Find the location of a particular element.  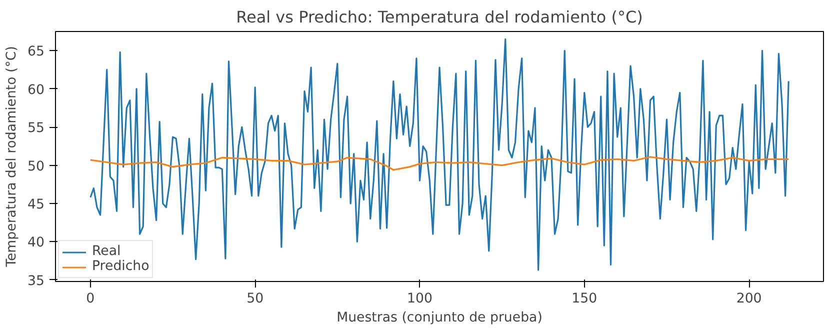

legend-label: Real is located at coordinates (106, 251).